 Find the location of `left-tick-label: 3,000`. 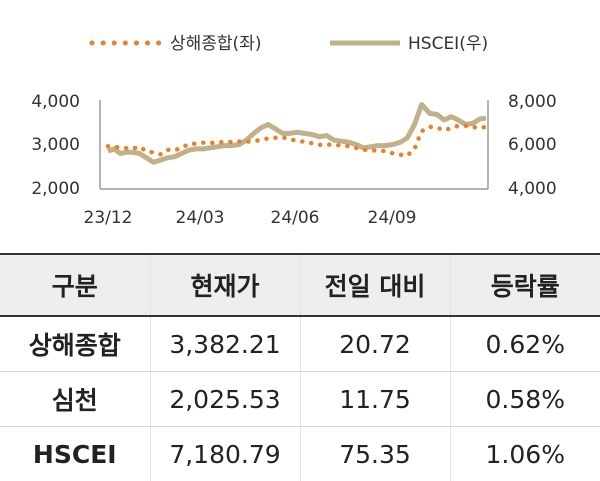

left-tick-label: 3,000 is located at coordinates (55, 145).